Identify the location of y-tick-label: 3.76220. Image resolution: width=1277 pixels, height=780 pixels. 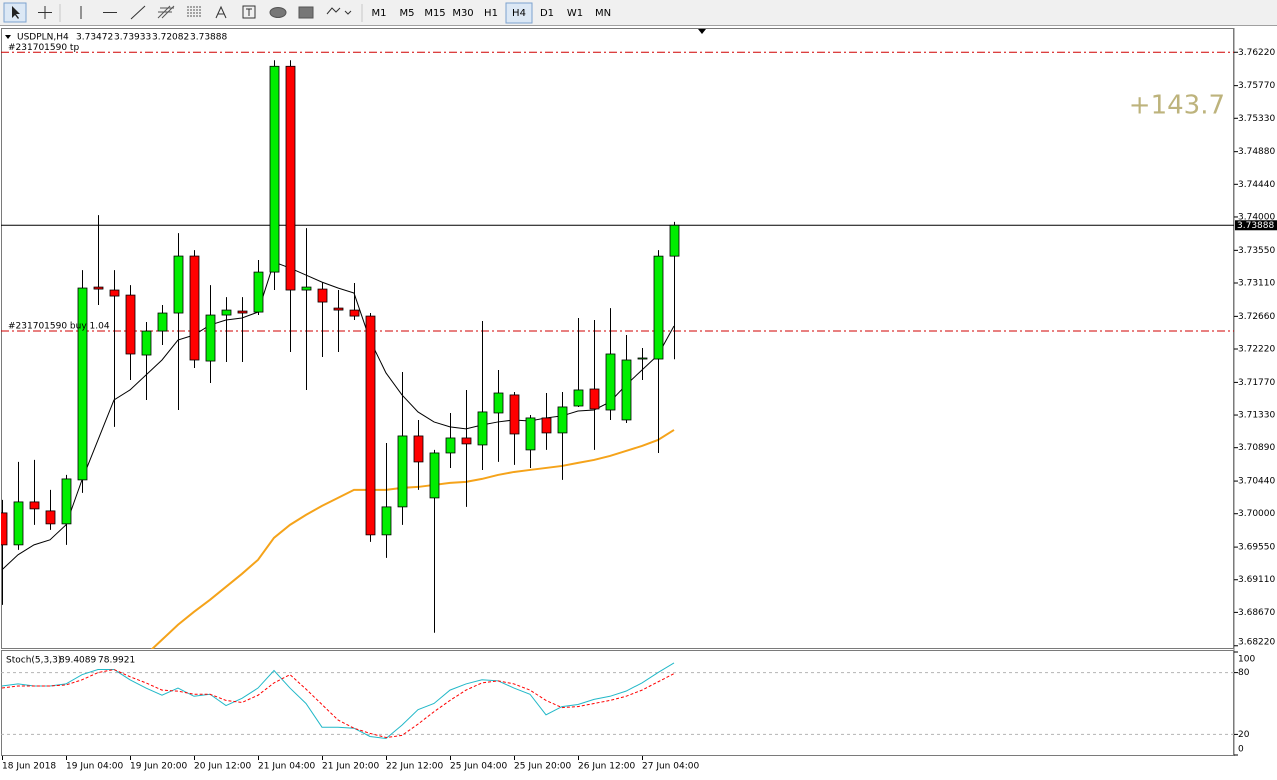
(1256, 53).